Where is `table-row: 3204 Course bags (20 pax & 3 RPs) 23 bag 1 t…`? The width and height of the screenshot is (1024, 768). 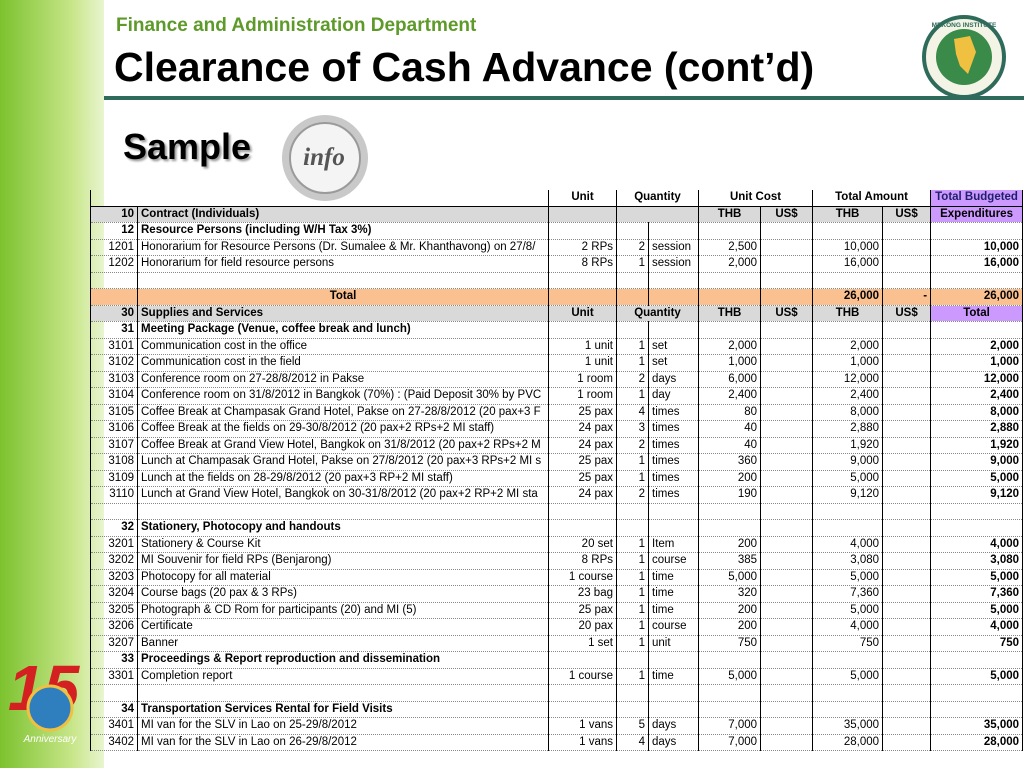
table-row: 3204 Course bags (20 pax & 3 RPs) 23 bag 1 t… is located at coordinates (557, 594).